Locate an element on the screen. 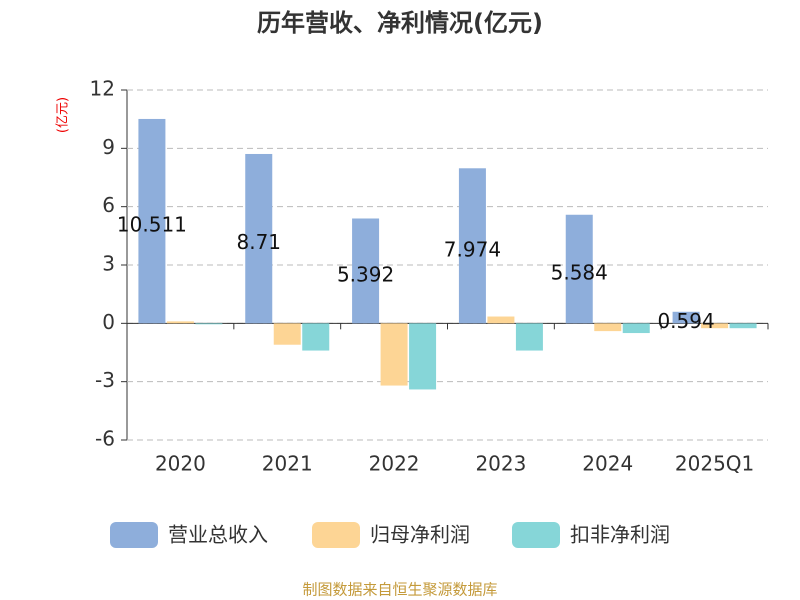  x-tick-label: 2023 is located at coordinates (500, 464).